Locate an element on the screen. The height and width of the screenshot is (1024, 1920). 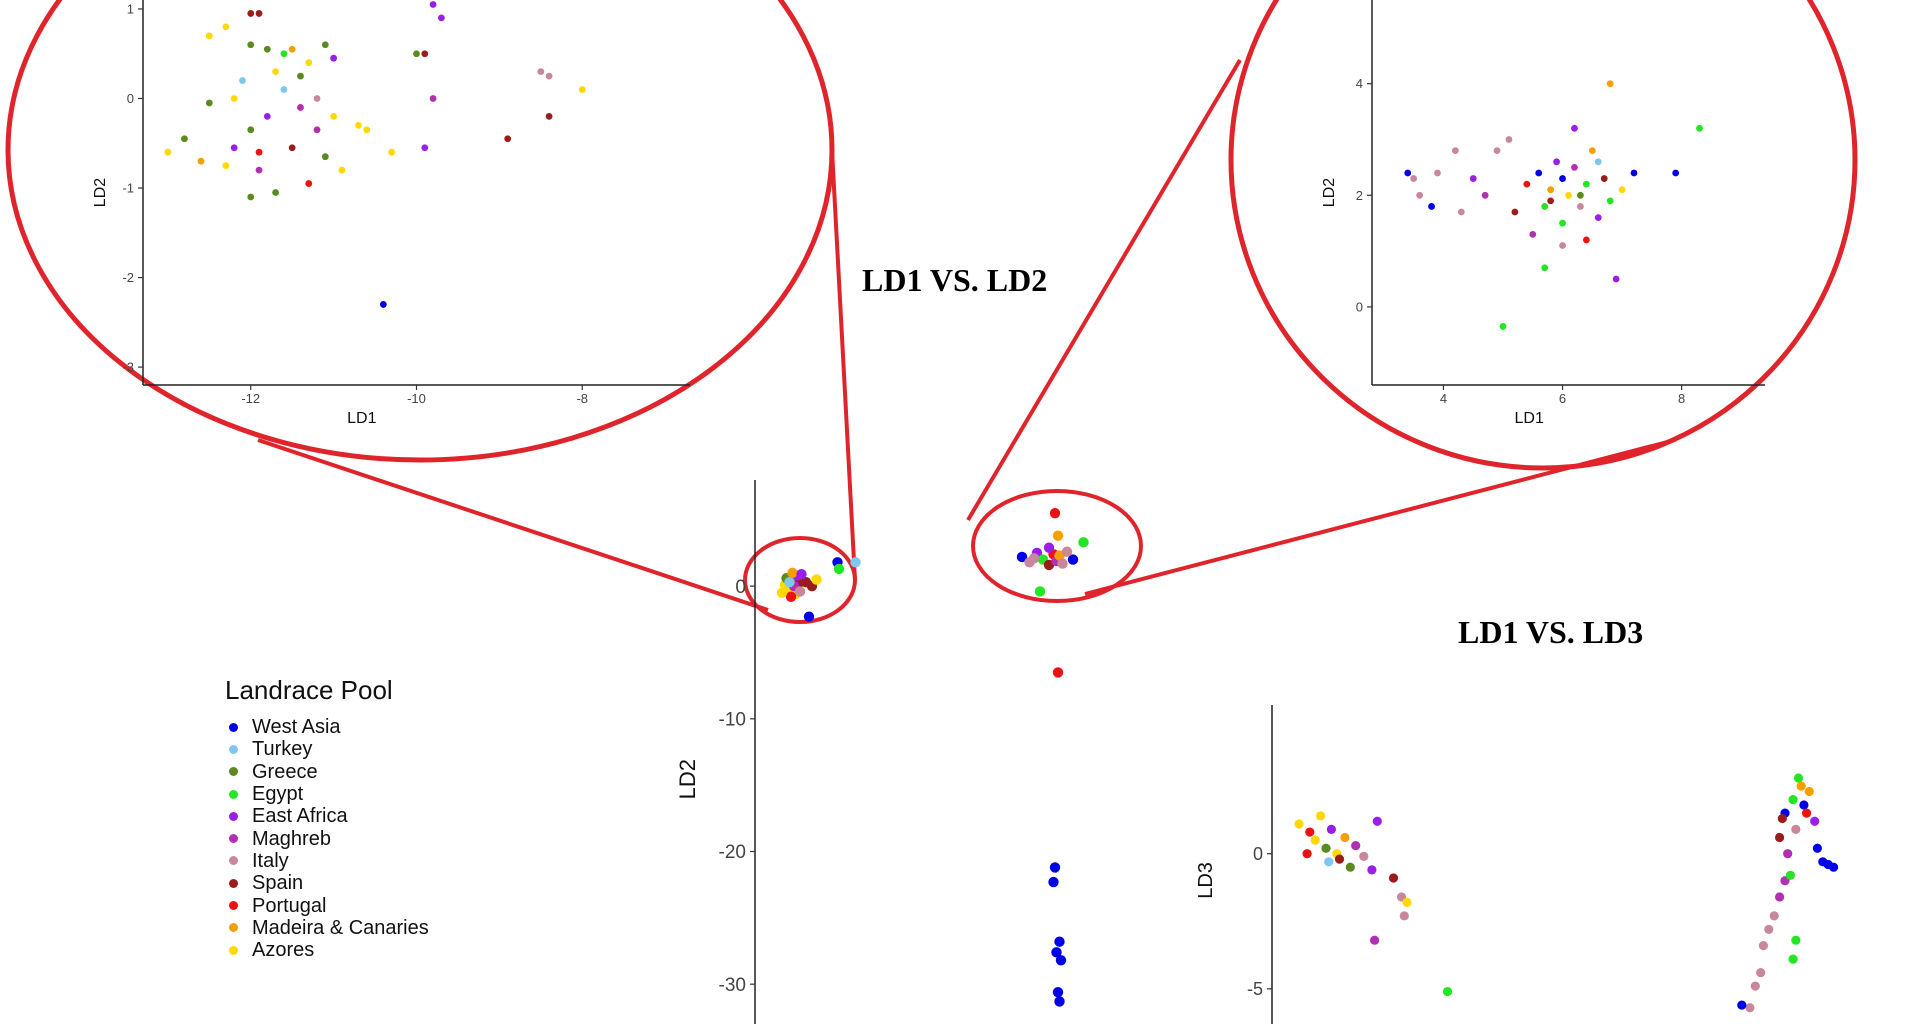
zoom-left-x-tick-label: -10 is located at coordinates (416, 398).